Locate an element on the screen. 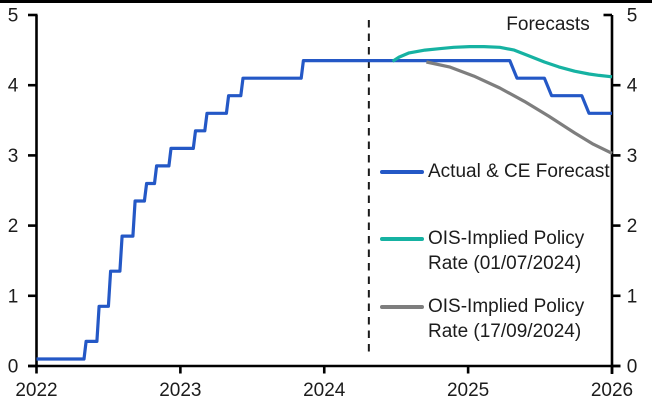 This screenshot has height=413, width=652. left-y-tick-label: 2 is located at coordinates (13, 226).